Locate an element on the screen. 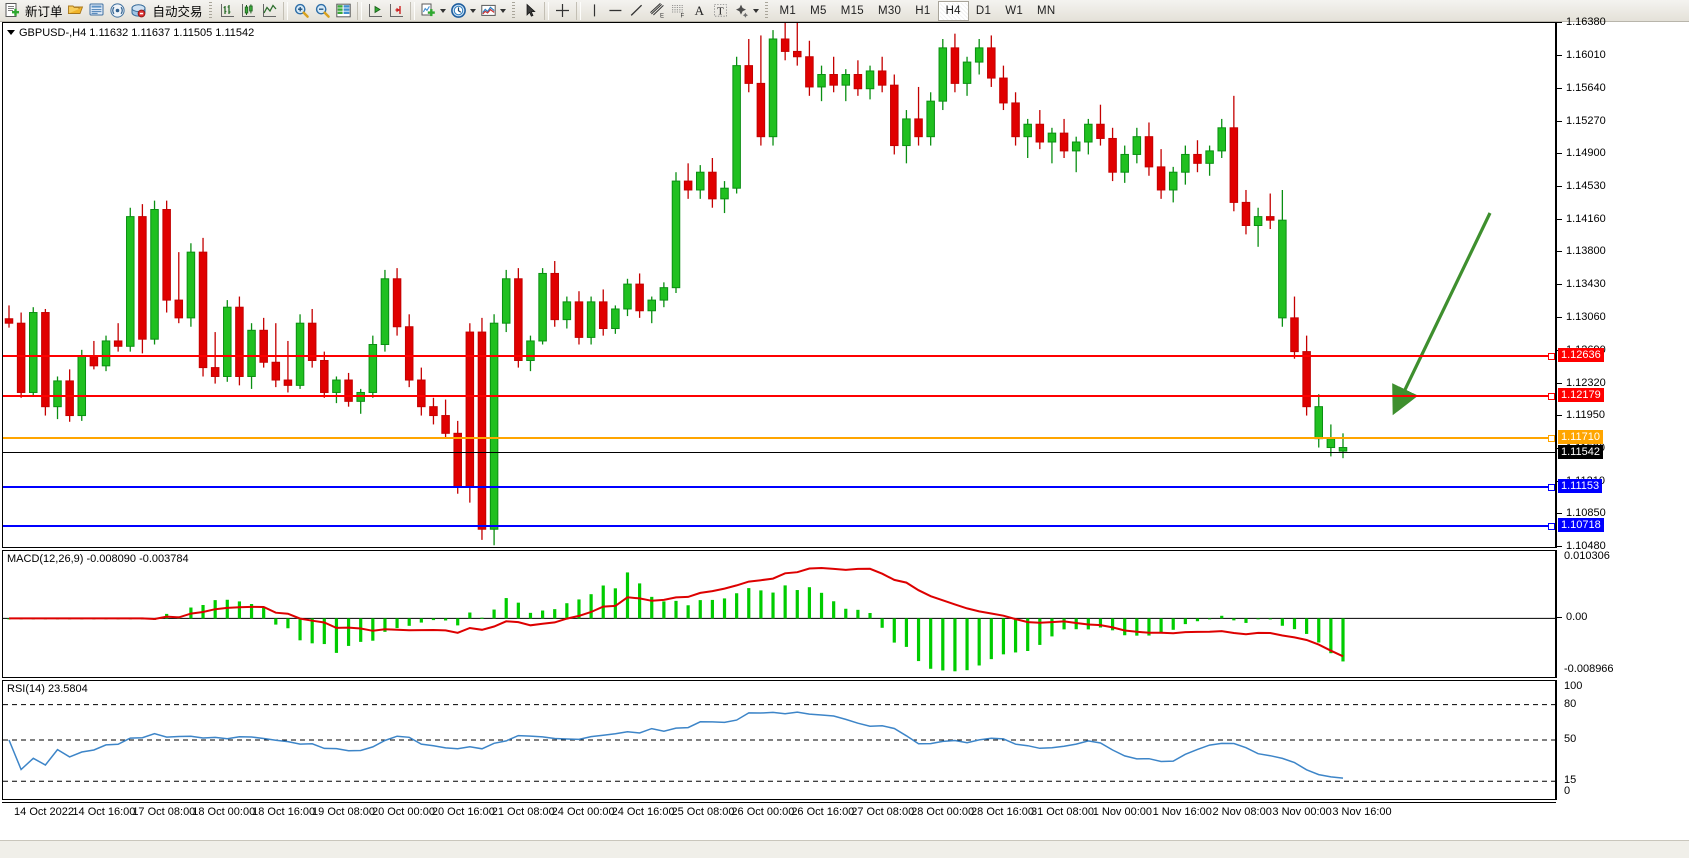 The height and width of the screenshot is (858, 1689). horizontal-line-icon is located at coordinates (614, 10).